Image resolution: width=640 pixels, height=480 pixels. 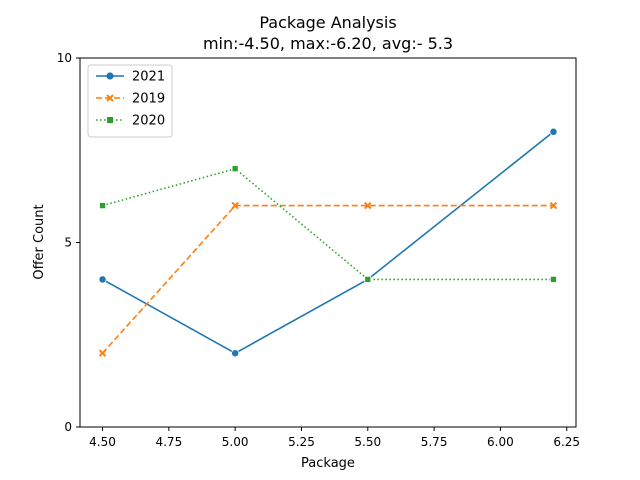 I want to click on y-tick-label-0: 0, so click(x=68, y=427).